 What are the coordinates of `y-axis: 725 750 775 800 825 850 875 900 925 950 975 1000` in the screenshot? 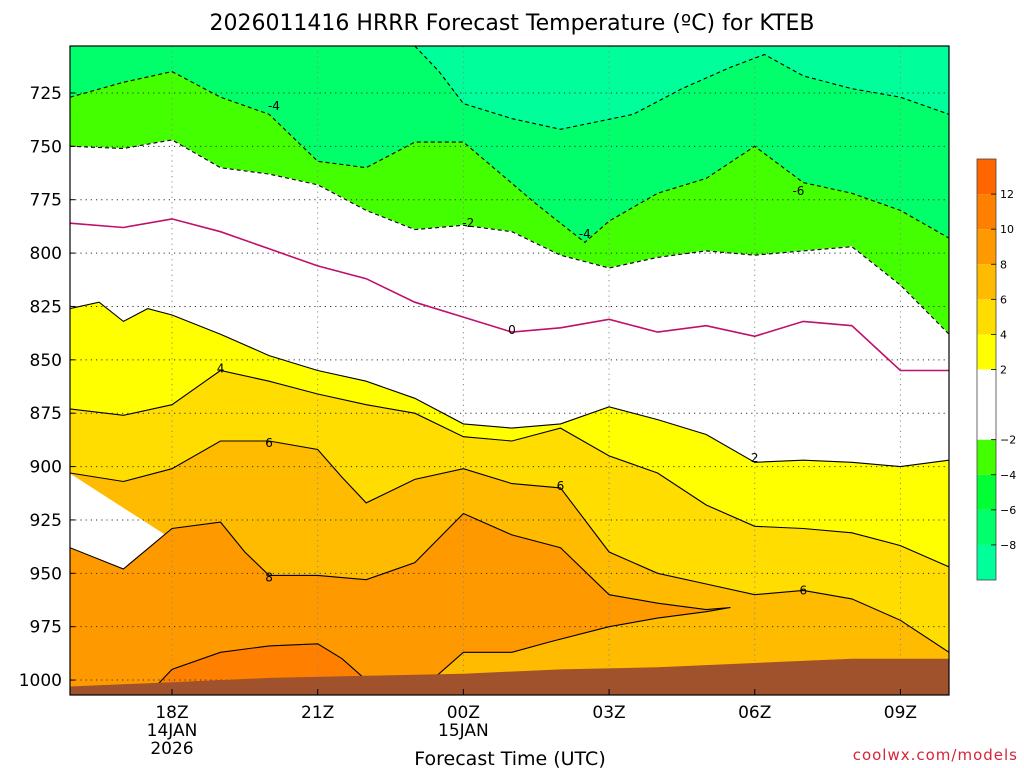 It's located at (47, 387).